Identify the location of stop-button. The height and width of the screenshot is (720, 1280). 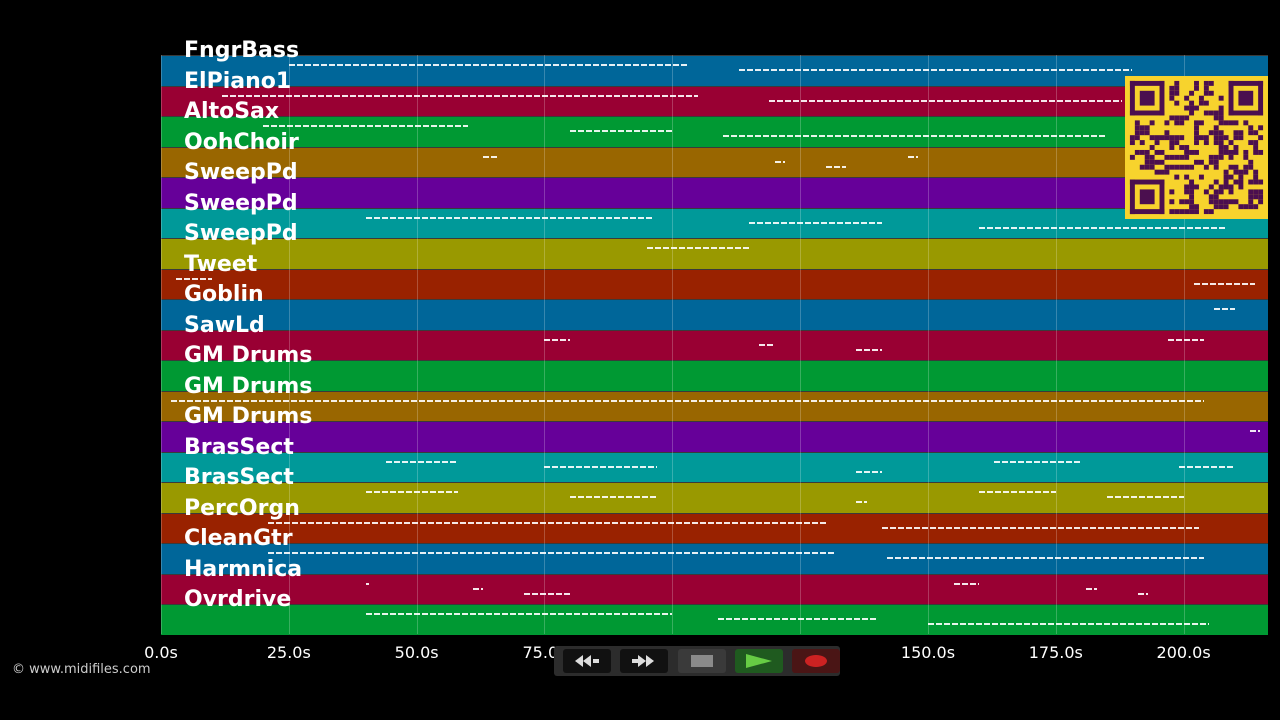
(702, 661).